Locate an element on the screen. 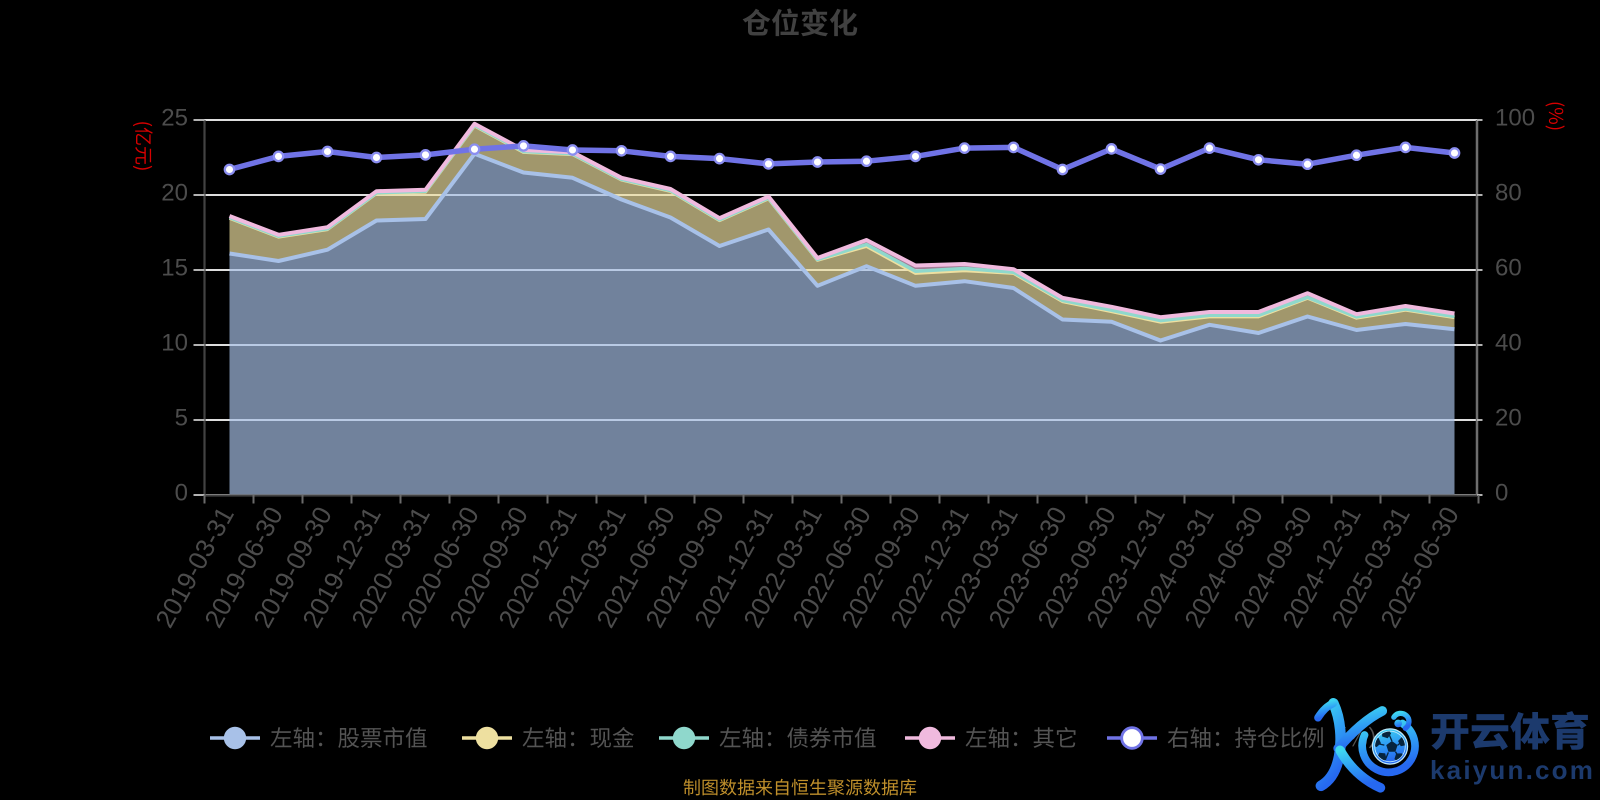 The image size is (1600, 800). svg-text: 80 is located at coordinates (1508, 193).